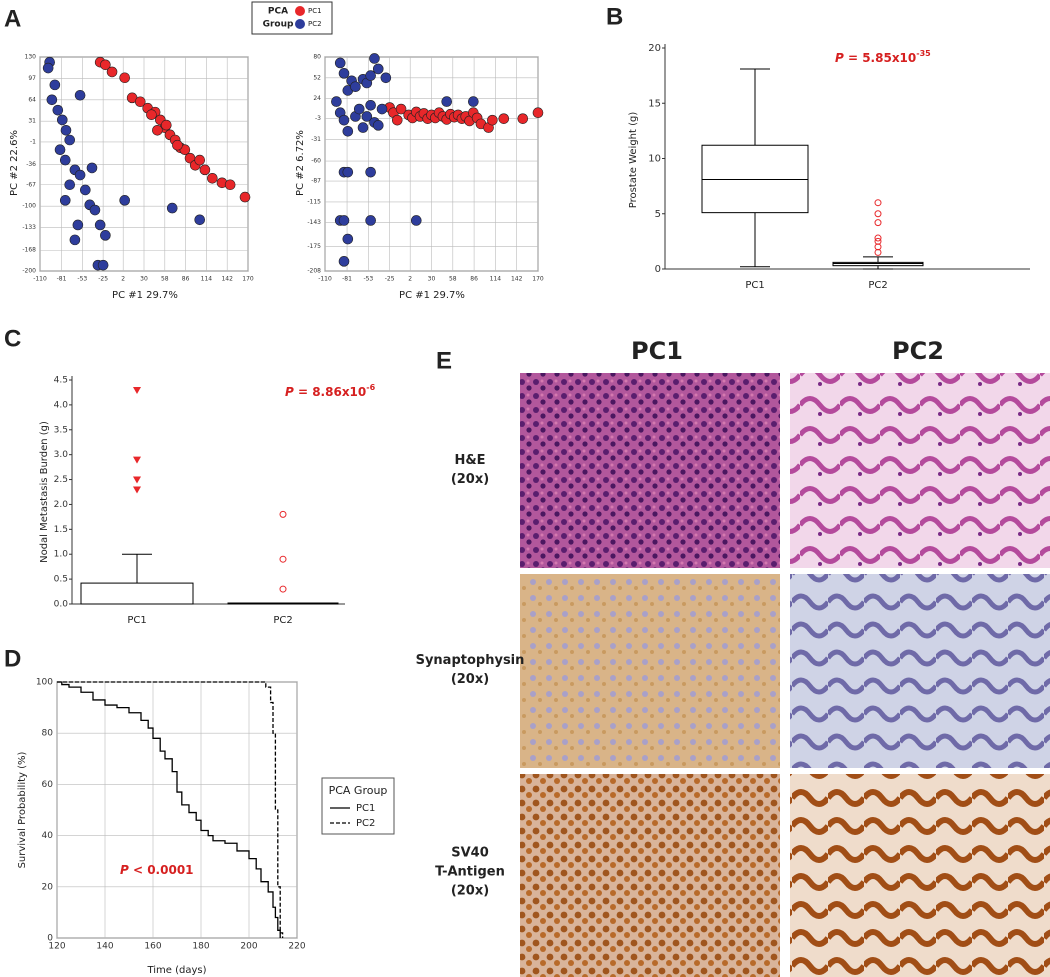  What do you see at coordinates (152, 947) in the screenshot?
I see `x-tick-label: 160` at bounding box center [152, 947].